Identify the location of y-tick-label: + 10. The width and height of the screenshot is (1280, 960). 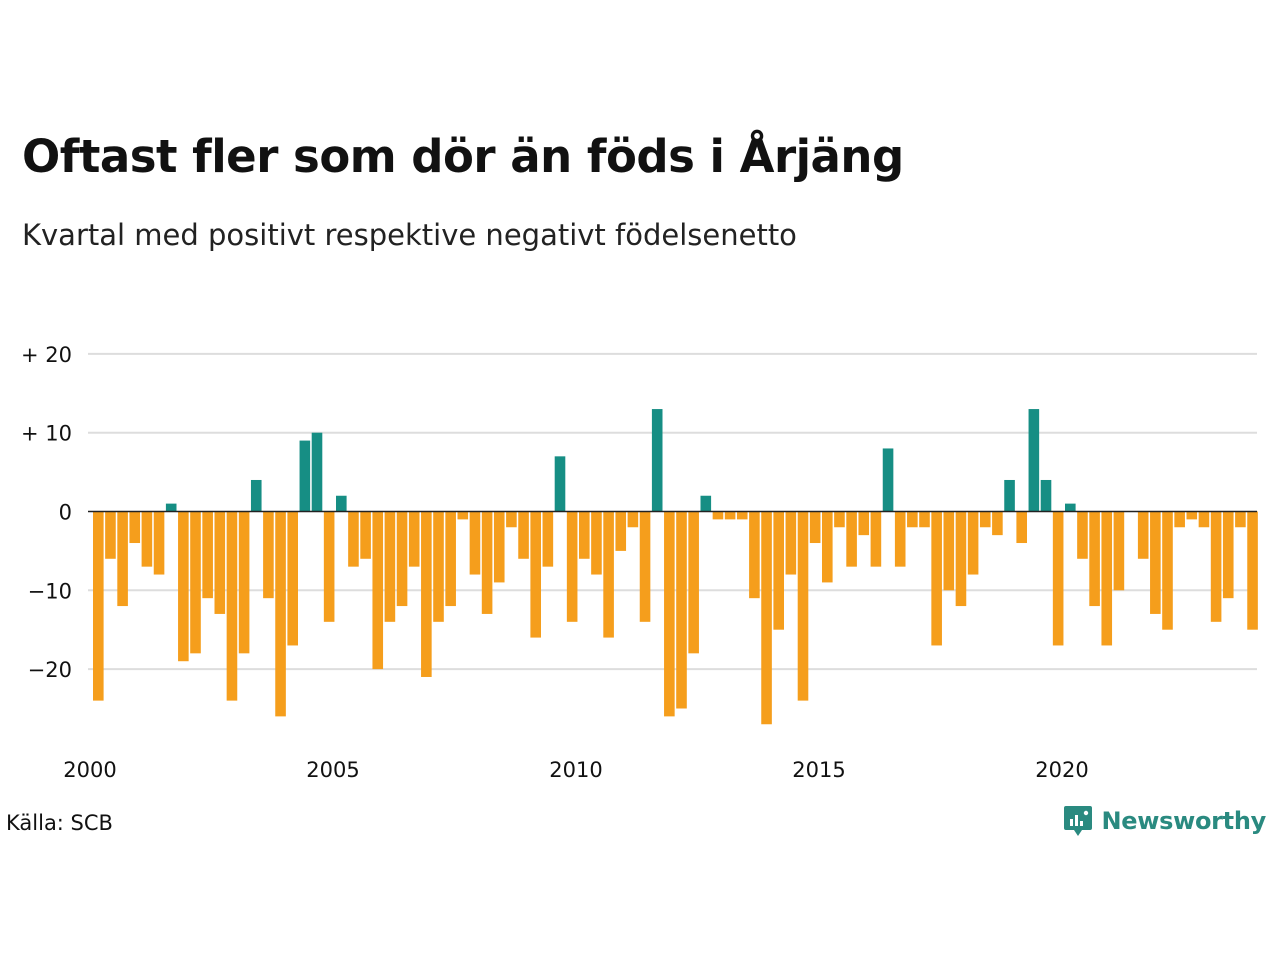
(46, 434).